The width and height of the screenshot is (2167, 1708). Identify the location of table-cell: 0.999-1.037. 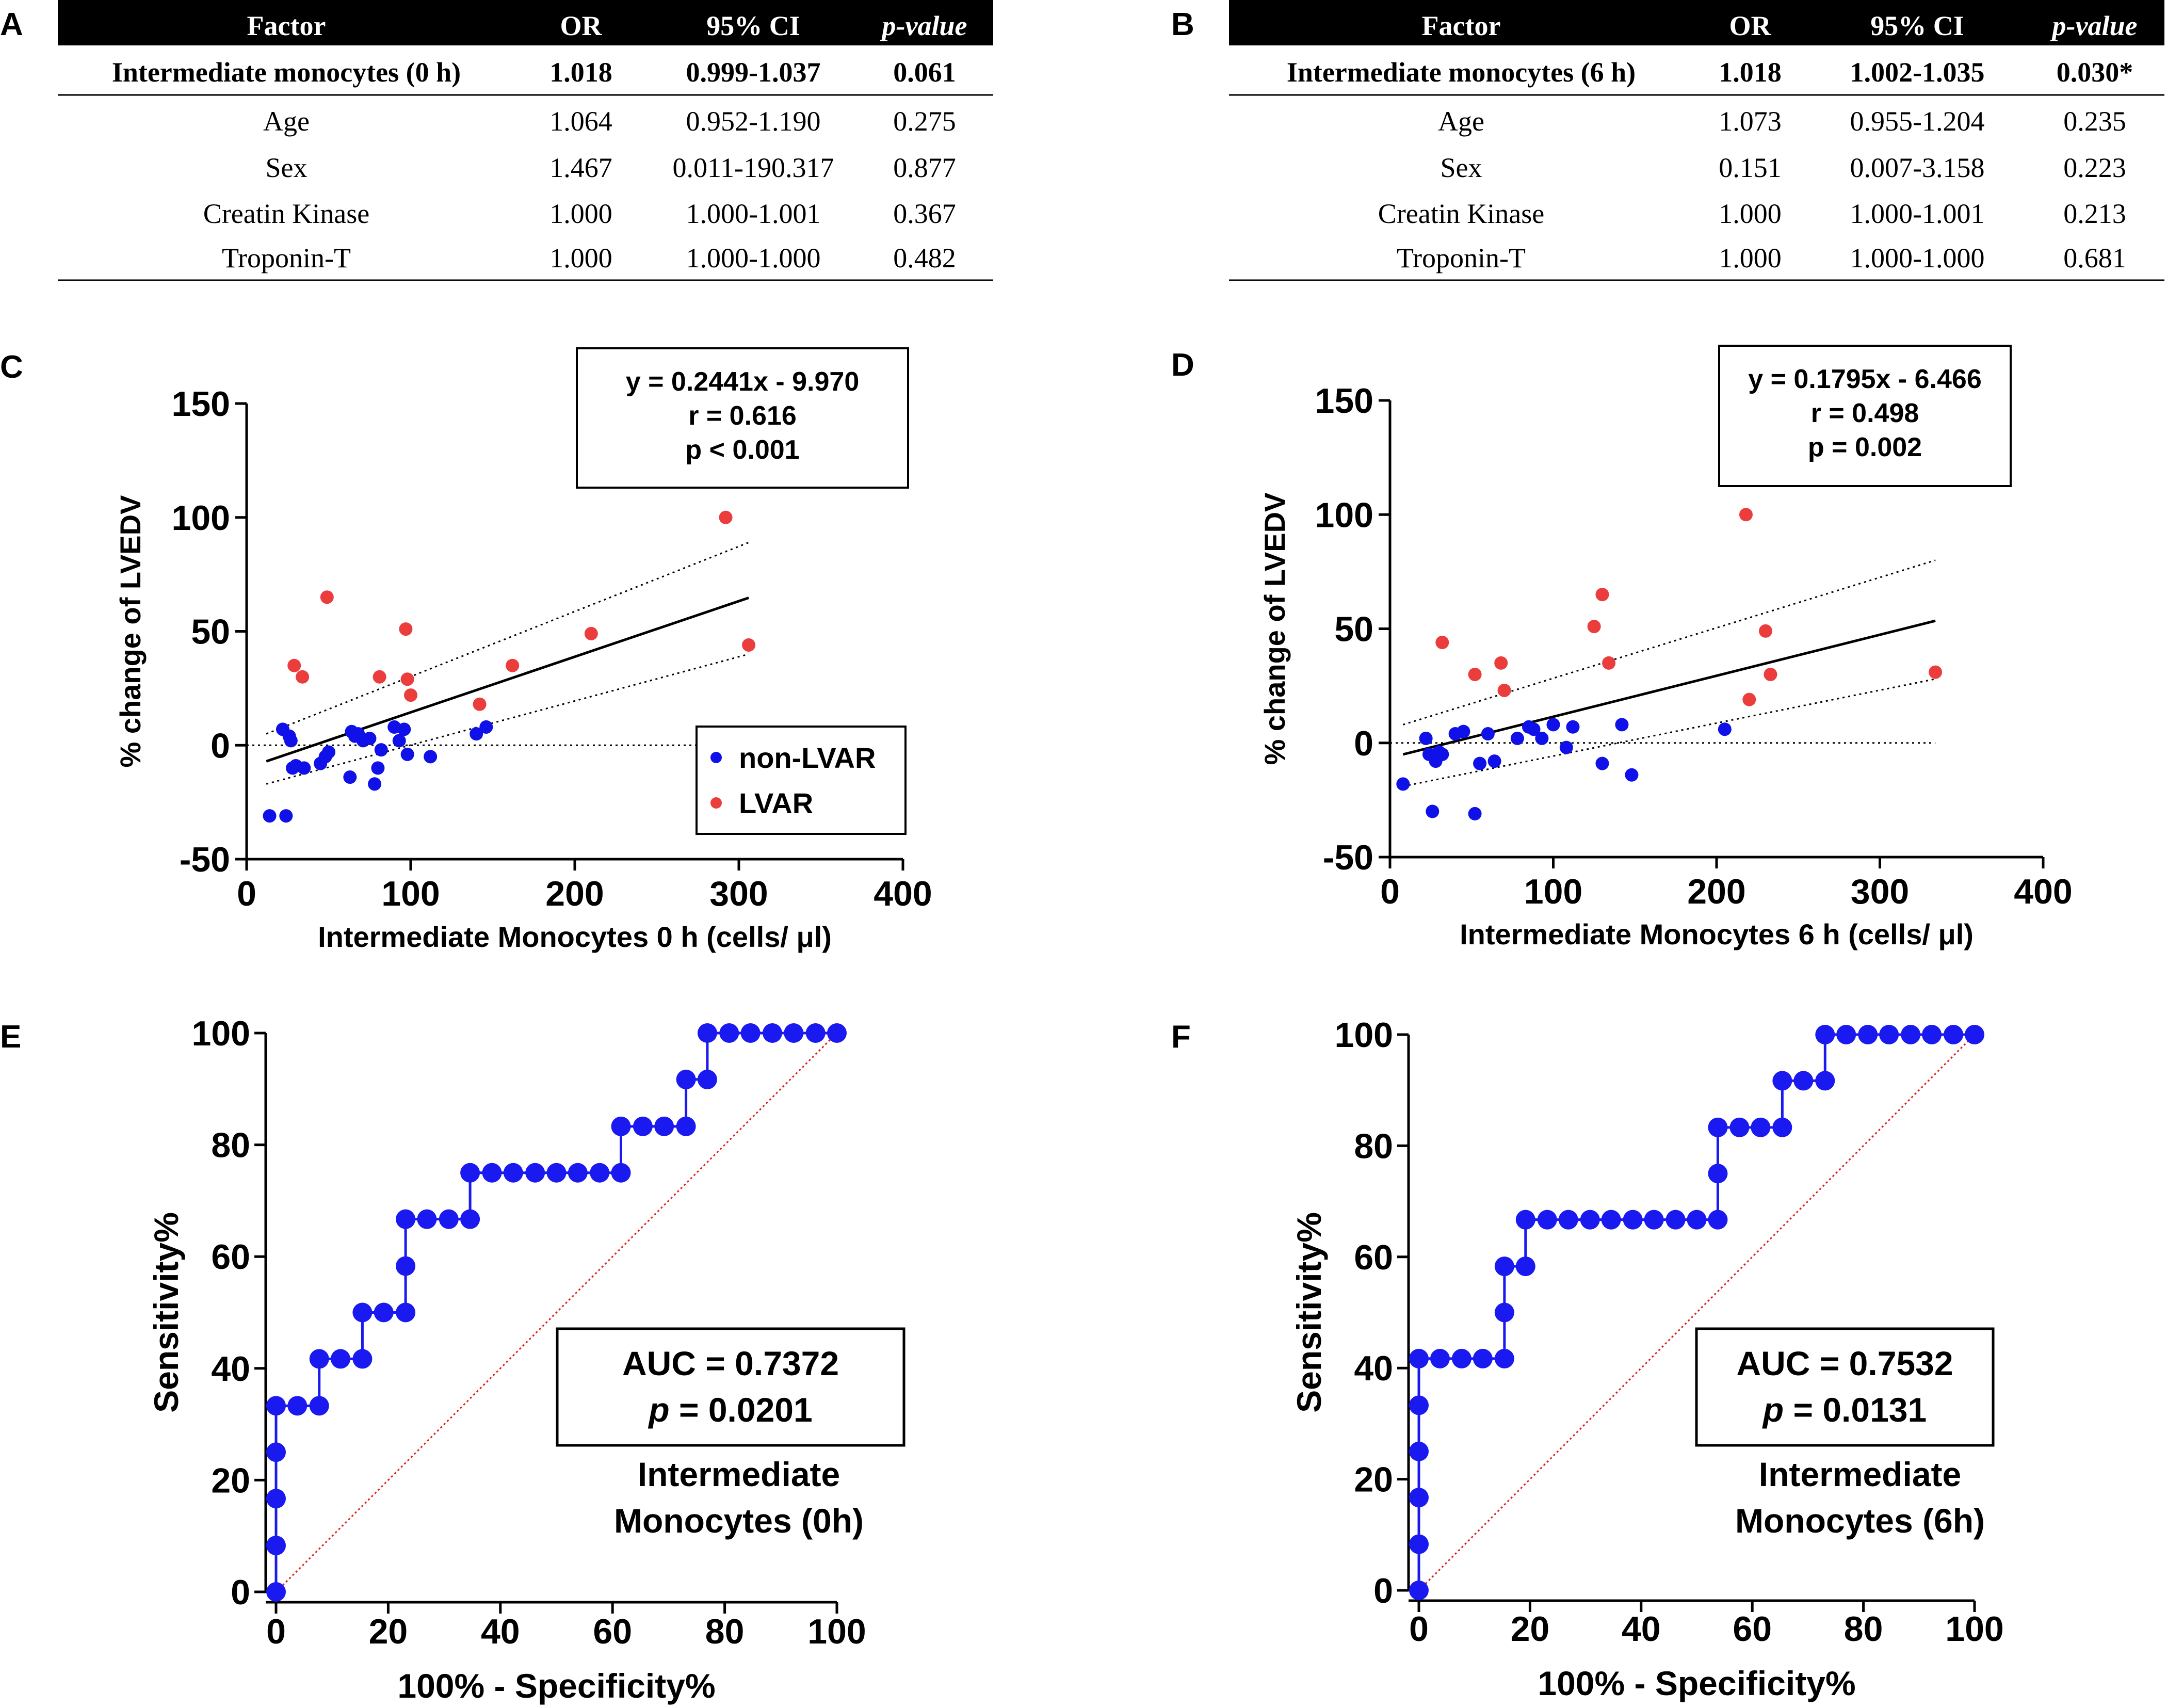
(753, 72).